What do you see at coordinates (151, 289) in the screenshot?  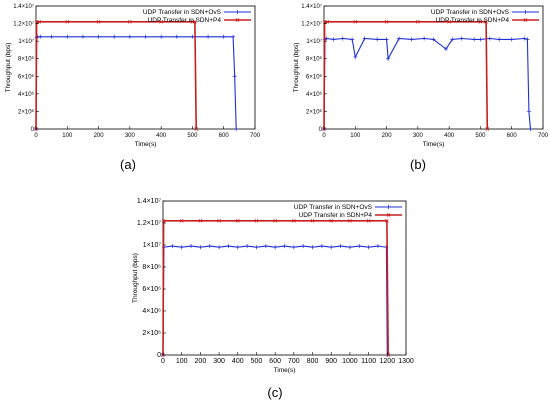 I see `chart-c-y-tick-label: 6×10⁶` at bounding box center [151, 289].